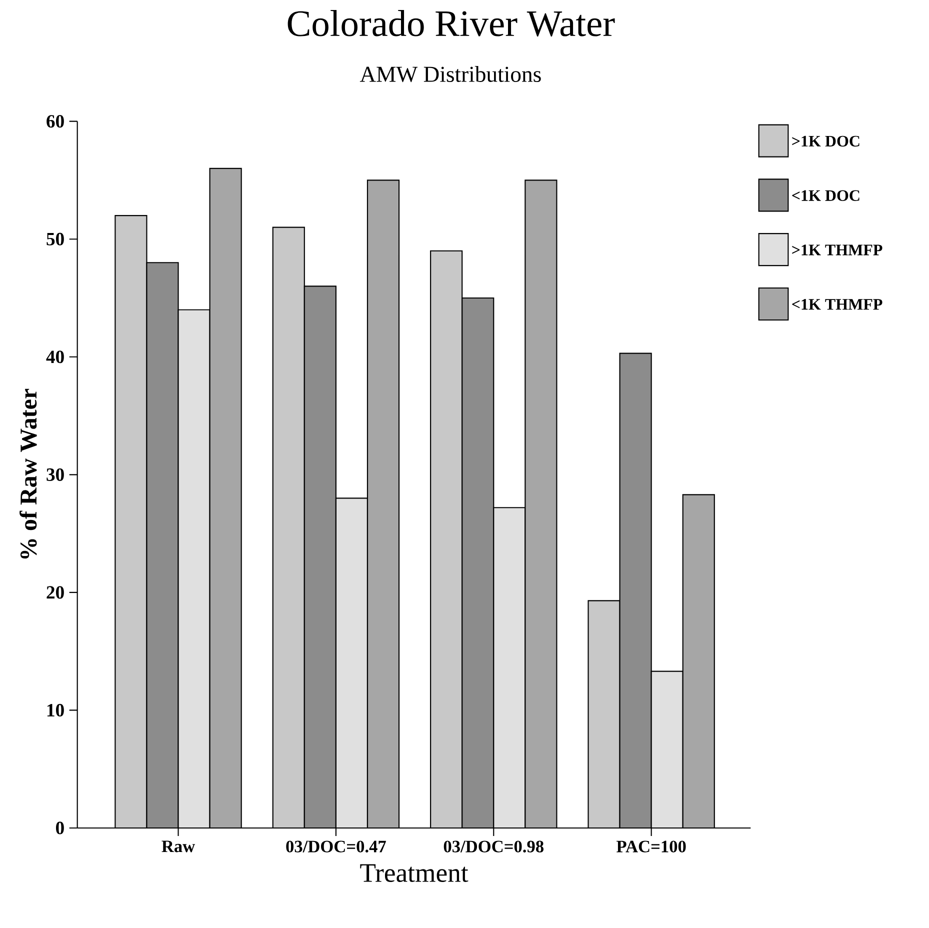  What do you see at coordinates (451, 23) in the screenshot?
I see `chart-title: Colorado River Water` at bounding box center [451, 23].